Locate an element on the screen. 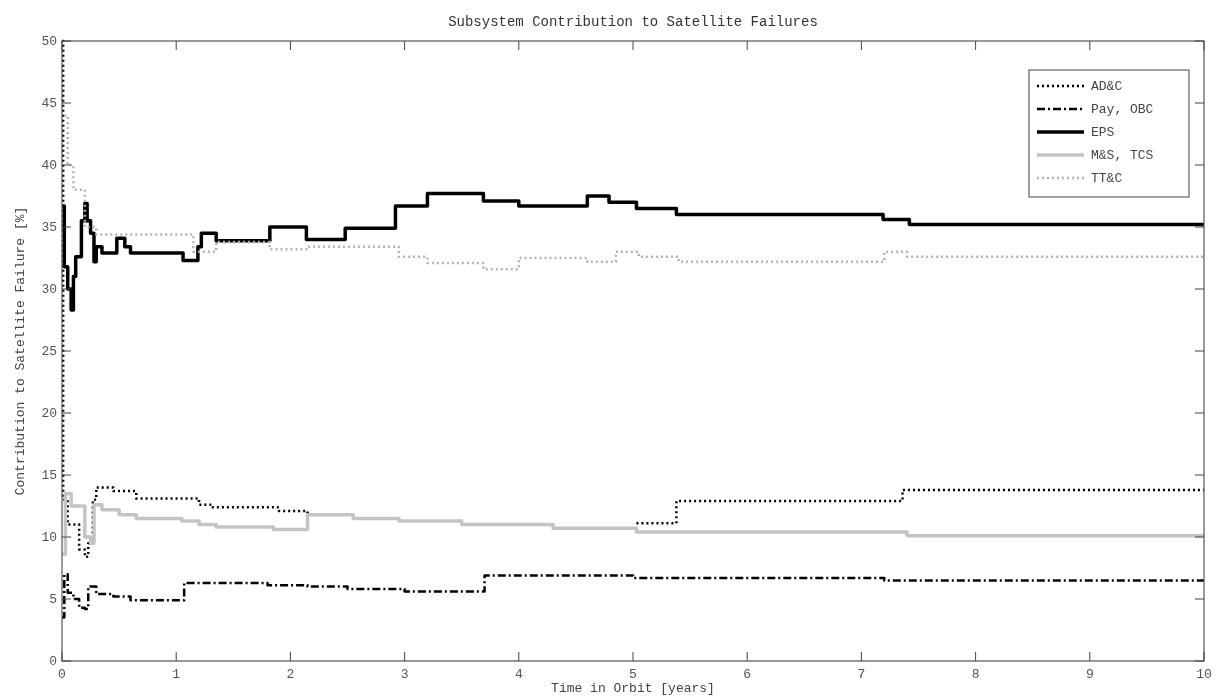 The height and width of the screenshot is (698, 1221). legend-label: AD&C is located at coordinates (1107, 86).